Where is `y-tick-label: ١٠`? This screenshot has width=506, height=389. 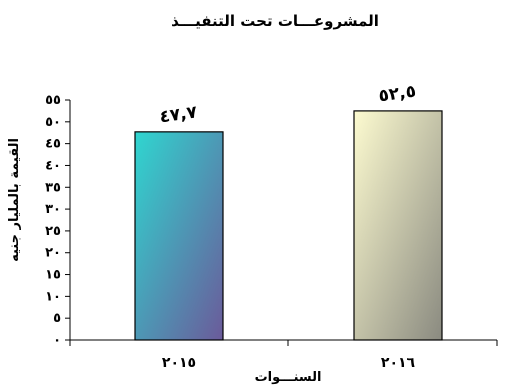
y-tick-label: ١٠ is located at coordinates (53, 296).